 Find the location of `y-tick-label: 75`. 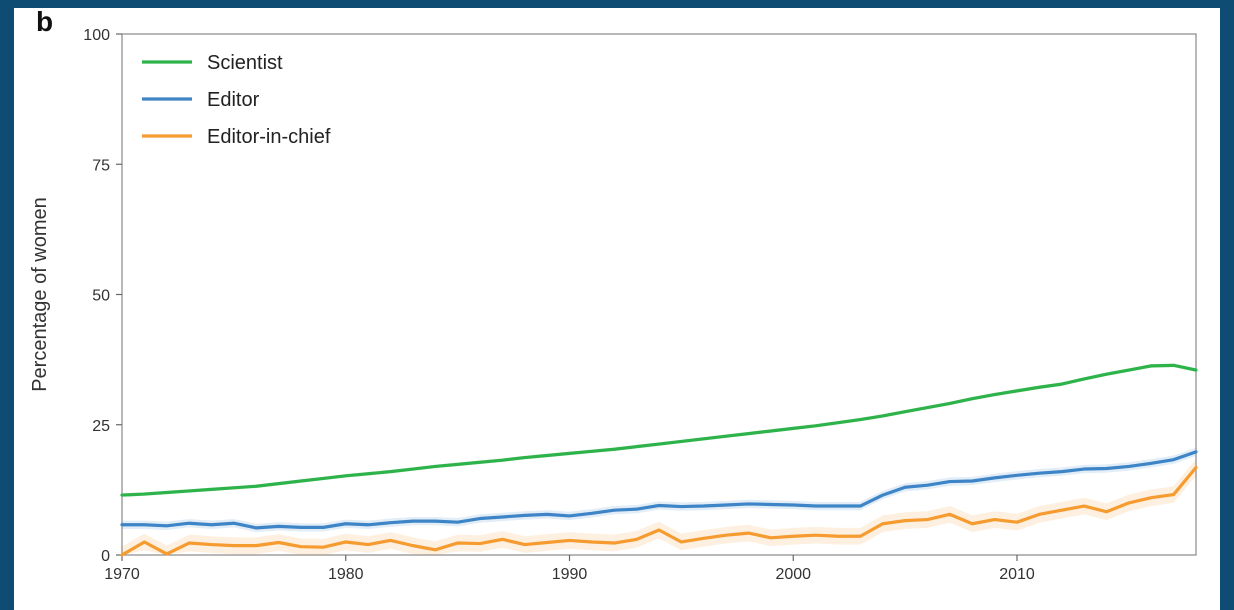

y-tick-label: 75 is located at coordinates (101, 165).